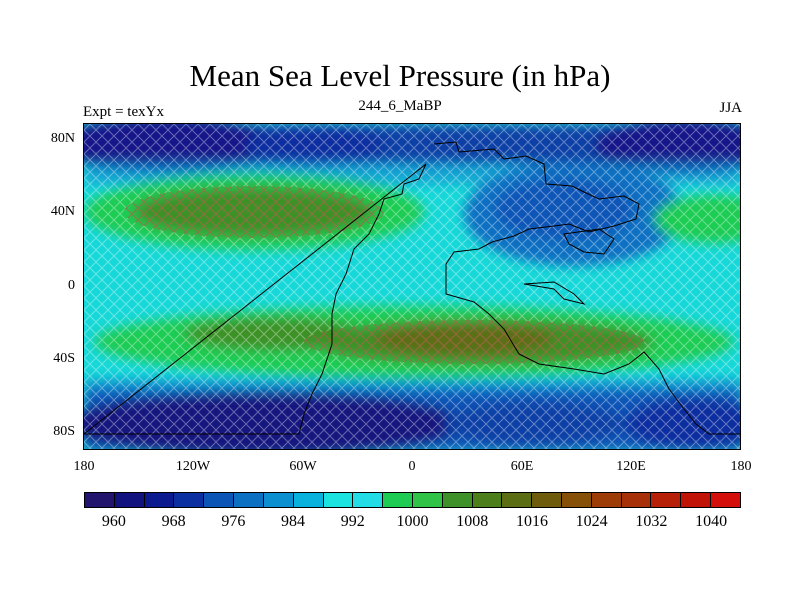 The width and height of the screenshot is (800, 600). Describe the element at coordinates (173, 521) in the screenshot. I see `colorbar-label: 968` at that location.